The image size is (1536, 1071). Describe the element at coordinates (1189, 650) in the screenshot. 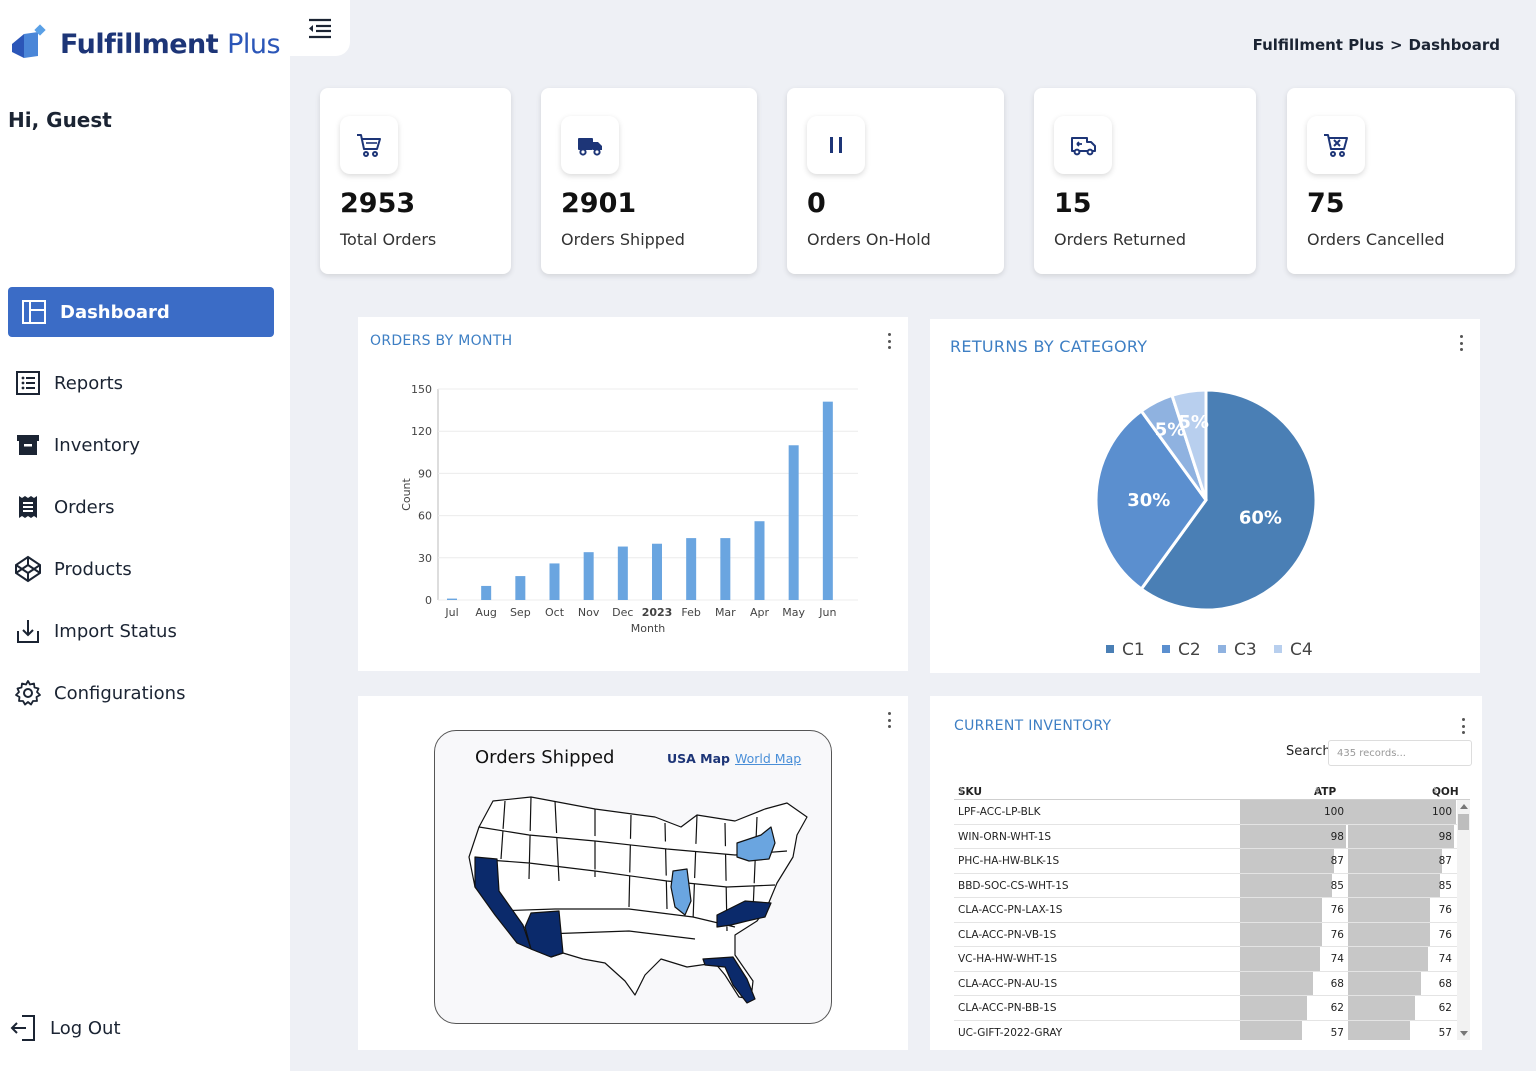

I see `legend-label: C2` at that location.